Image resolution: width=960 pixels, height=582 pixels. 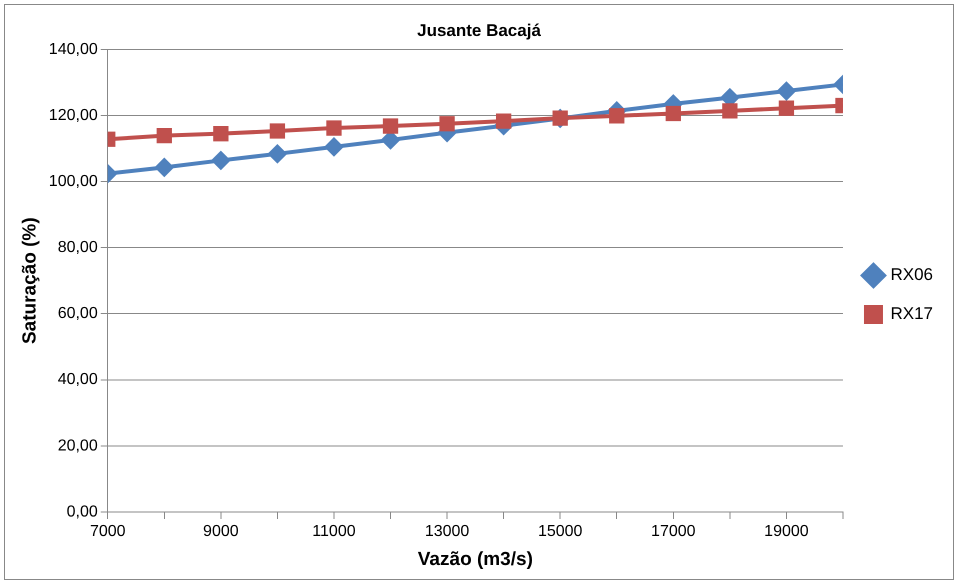 I want to click on x-axis-title: Vazão (m3/s), so click(x=475, y=559).